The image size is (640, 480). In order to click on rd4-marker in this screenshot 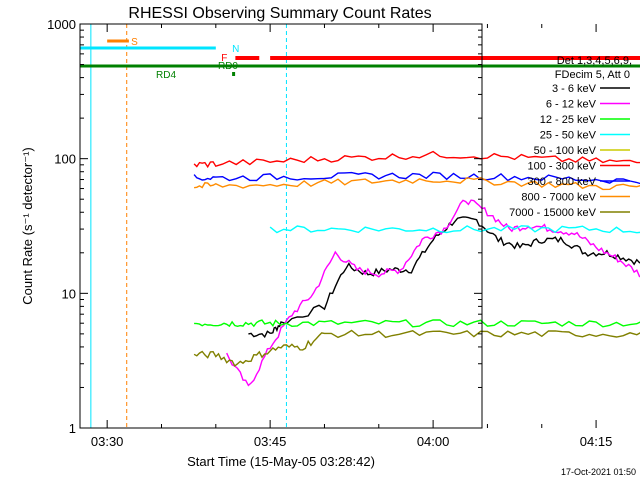, I will do `click(234, 74)`.